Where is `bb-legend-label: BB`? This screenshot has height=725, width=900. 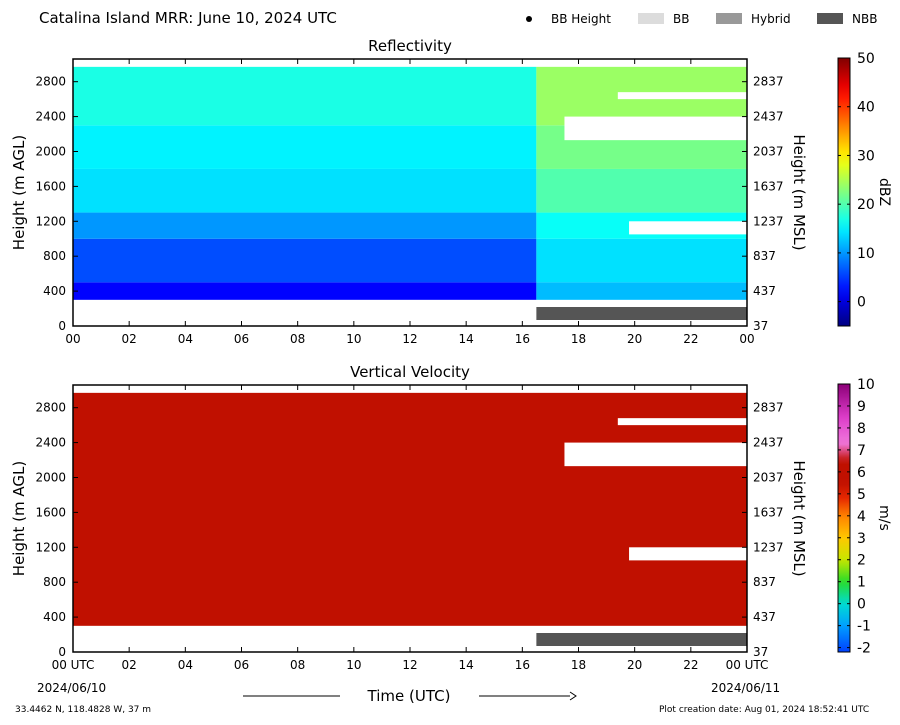
bb-legend-label: BB is located at coordinates (681, 19).